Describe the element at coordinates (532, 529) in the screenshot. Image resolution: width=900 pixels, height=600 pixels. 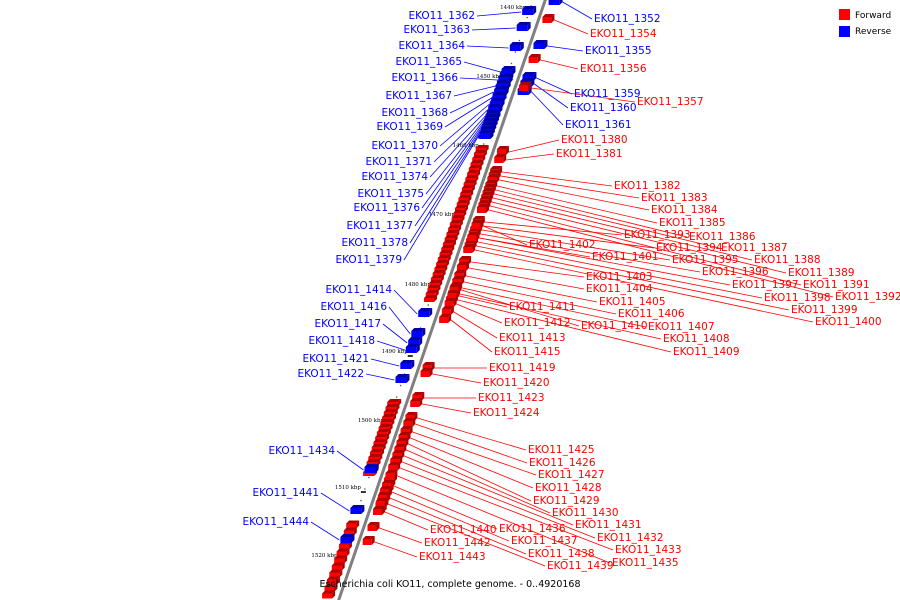
I see `gene-label-eko11-1436: EKO11_1436` at that location.